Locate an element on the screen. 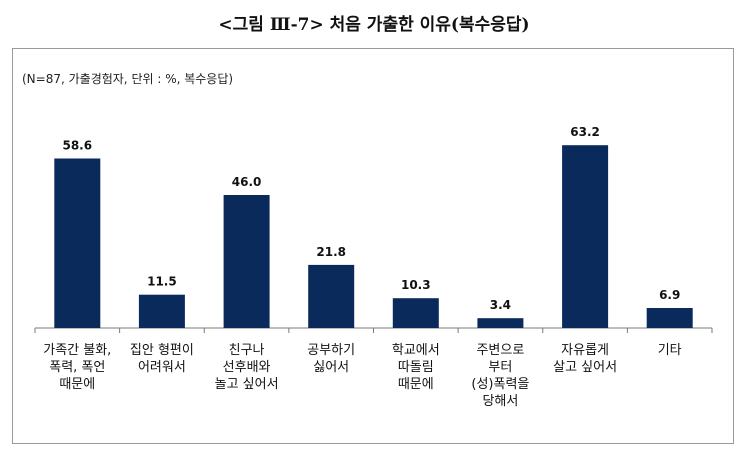 The image size is (748, 455). bar-value-label: 58.6 is located at coordinates (77, 146).